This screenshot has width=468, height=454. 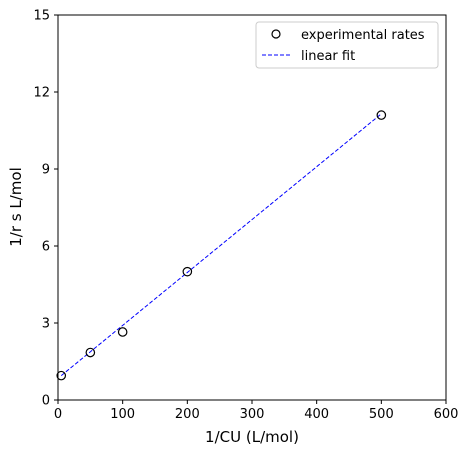 What do you see at coordinates (46, 247) in the screenshot?
I see `y-tick-label: 6` at bounding box center [46, 247].